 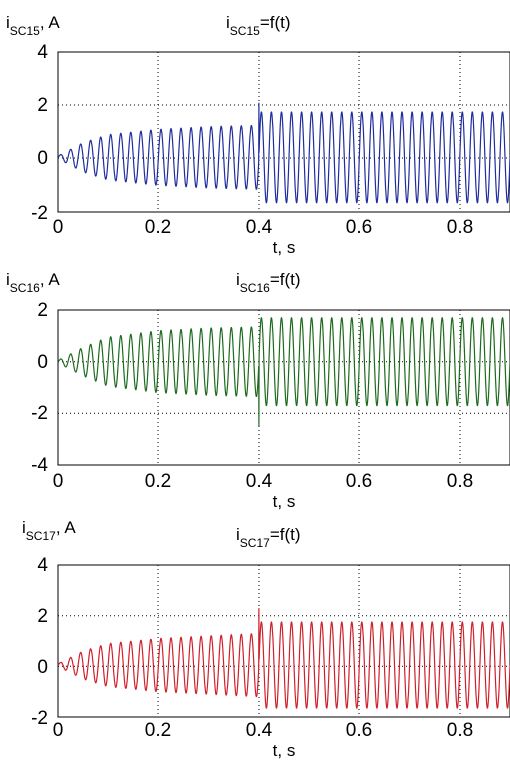 What do you see at coordinates (359, 227) in the screenshot?
I see `panel-1-xtick-0.6: 0.6` at bounding box center [359, 227].